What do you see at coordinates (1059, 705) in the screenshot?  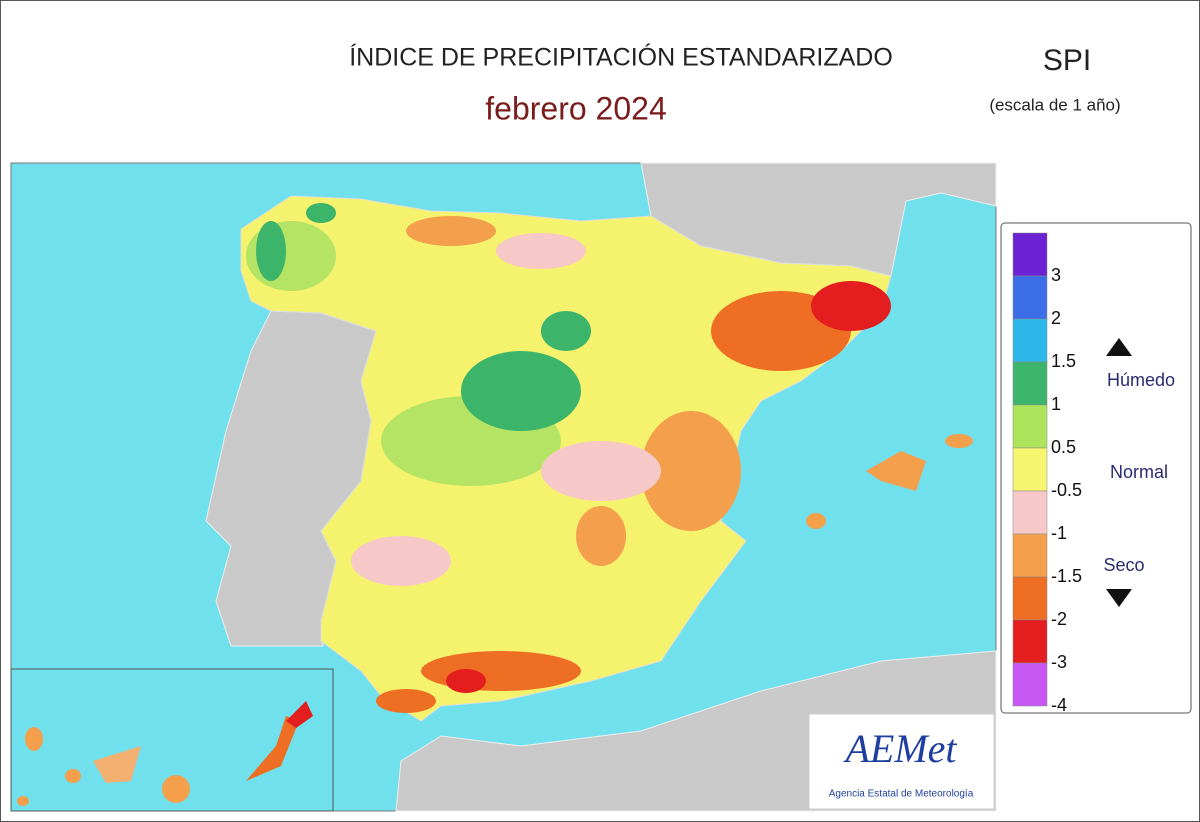 I see `legend-label: -4` at bounding box center [1059, 705].